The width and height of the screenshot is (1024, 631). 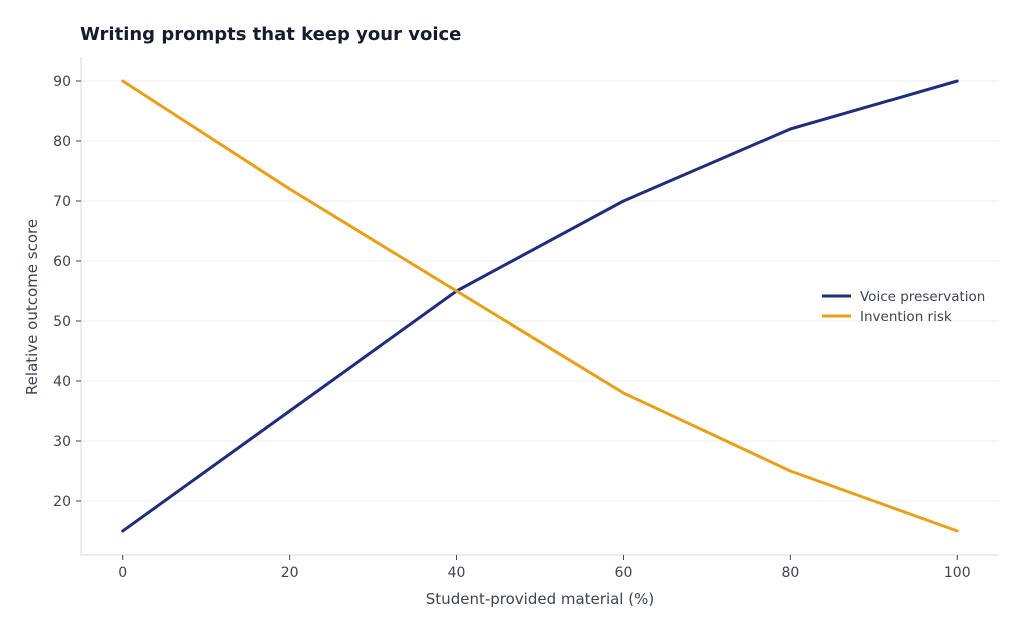 What do you see at coordinates (790, 573) in the screenshot?
I see `x-tick-label-80: 80` at bounding box center [790, 573].